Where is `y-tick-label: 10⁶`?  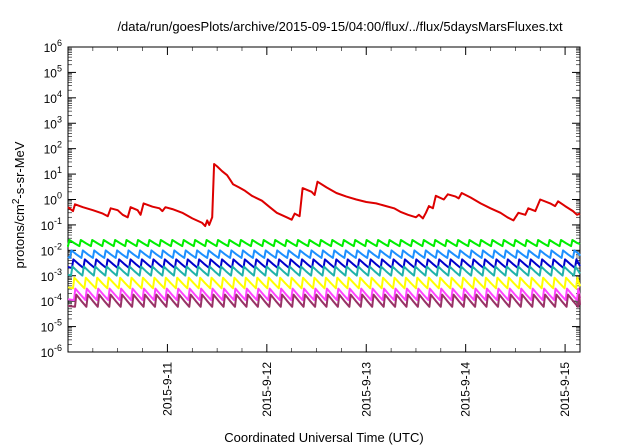 y-tick-label: 10⁶ is located at coordinates (53, 46).